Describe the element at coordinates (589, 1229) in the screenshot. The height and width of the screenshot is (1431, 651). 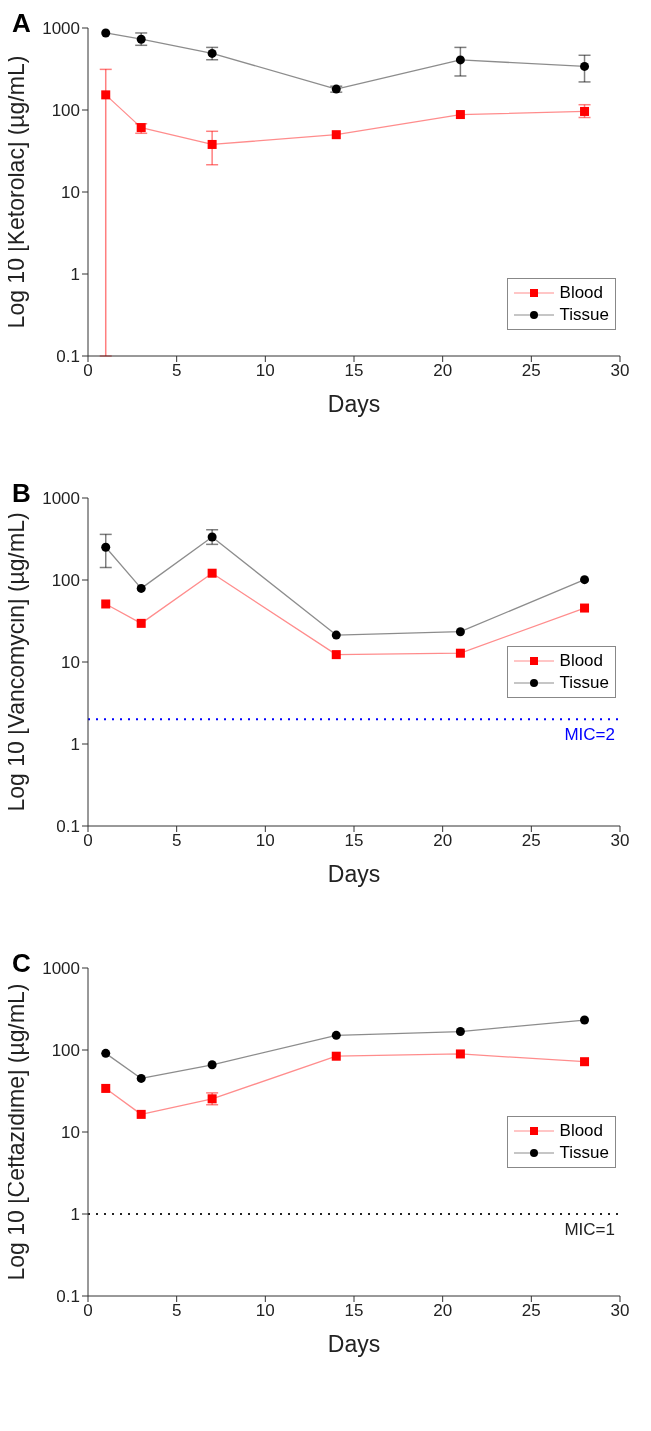
I see `ref-line-label: MIC=1` at that location.